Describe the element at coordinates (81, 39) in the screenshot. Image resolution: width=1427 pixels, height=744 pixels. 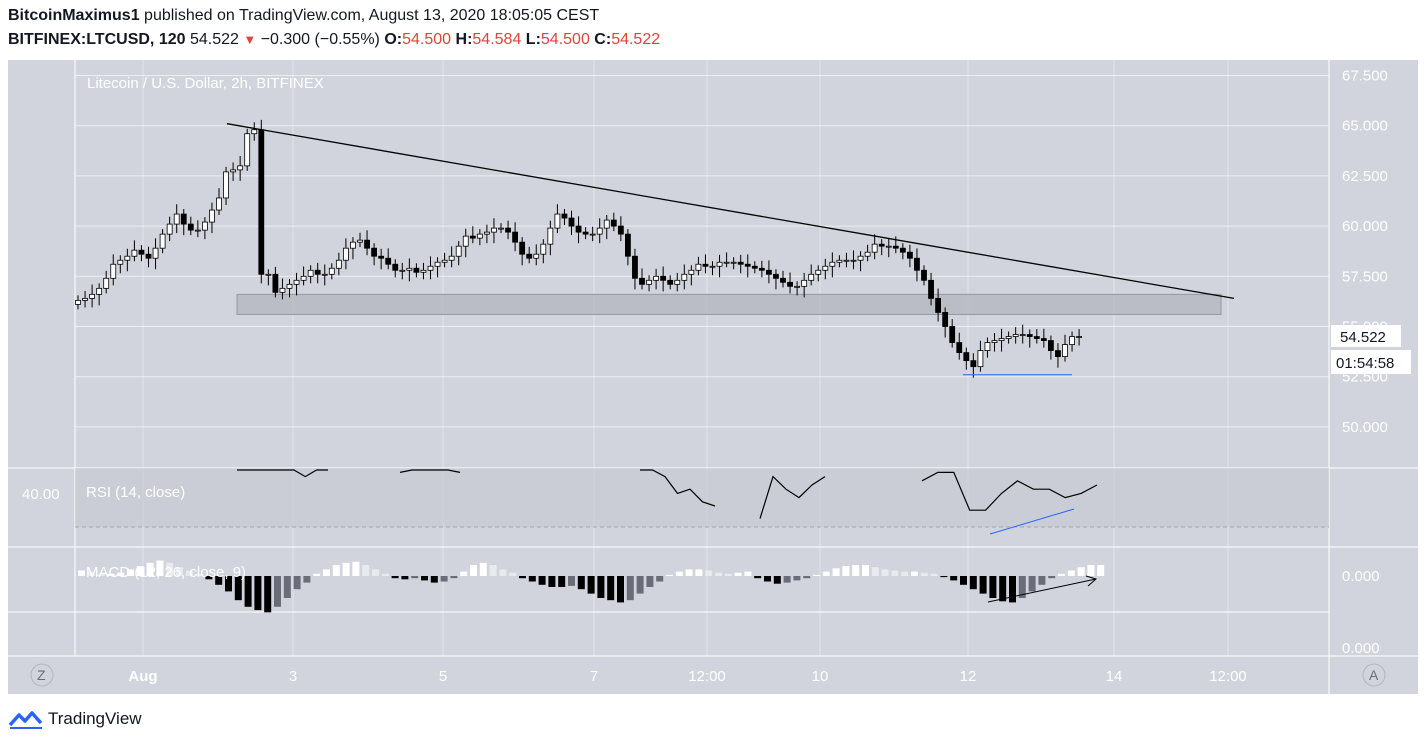
I see `symbol-name: BITFINEX:LTCUSD,` at that location.